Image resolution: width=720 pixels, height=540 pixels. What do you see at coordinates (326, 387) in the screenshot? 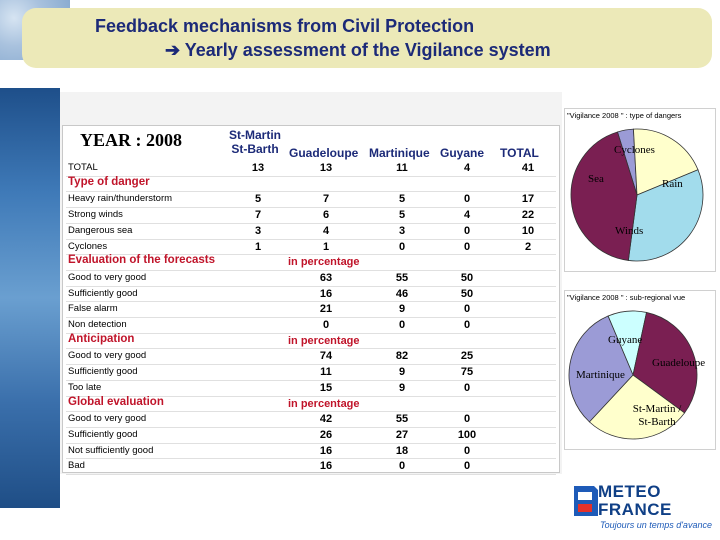
I see `table-cell: 15` at bounding box center [326, 387].